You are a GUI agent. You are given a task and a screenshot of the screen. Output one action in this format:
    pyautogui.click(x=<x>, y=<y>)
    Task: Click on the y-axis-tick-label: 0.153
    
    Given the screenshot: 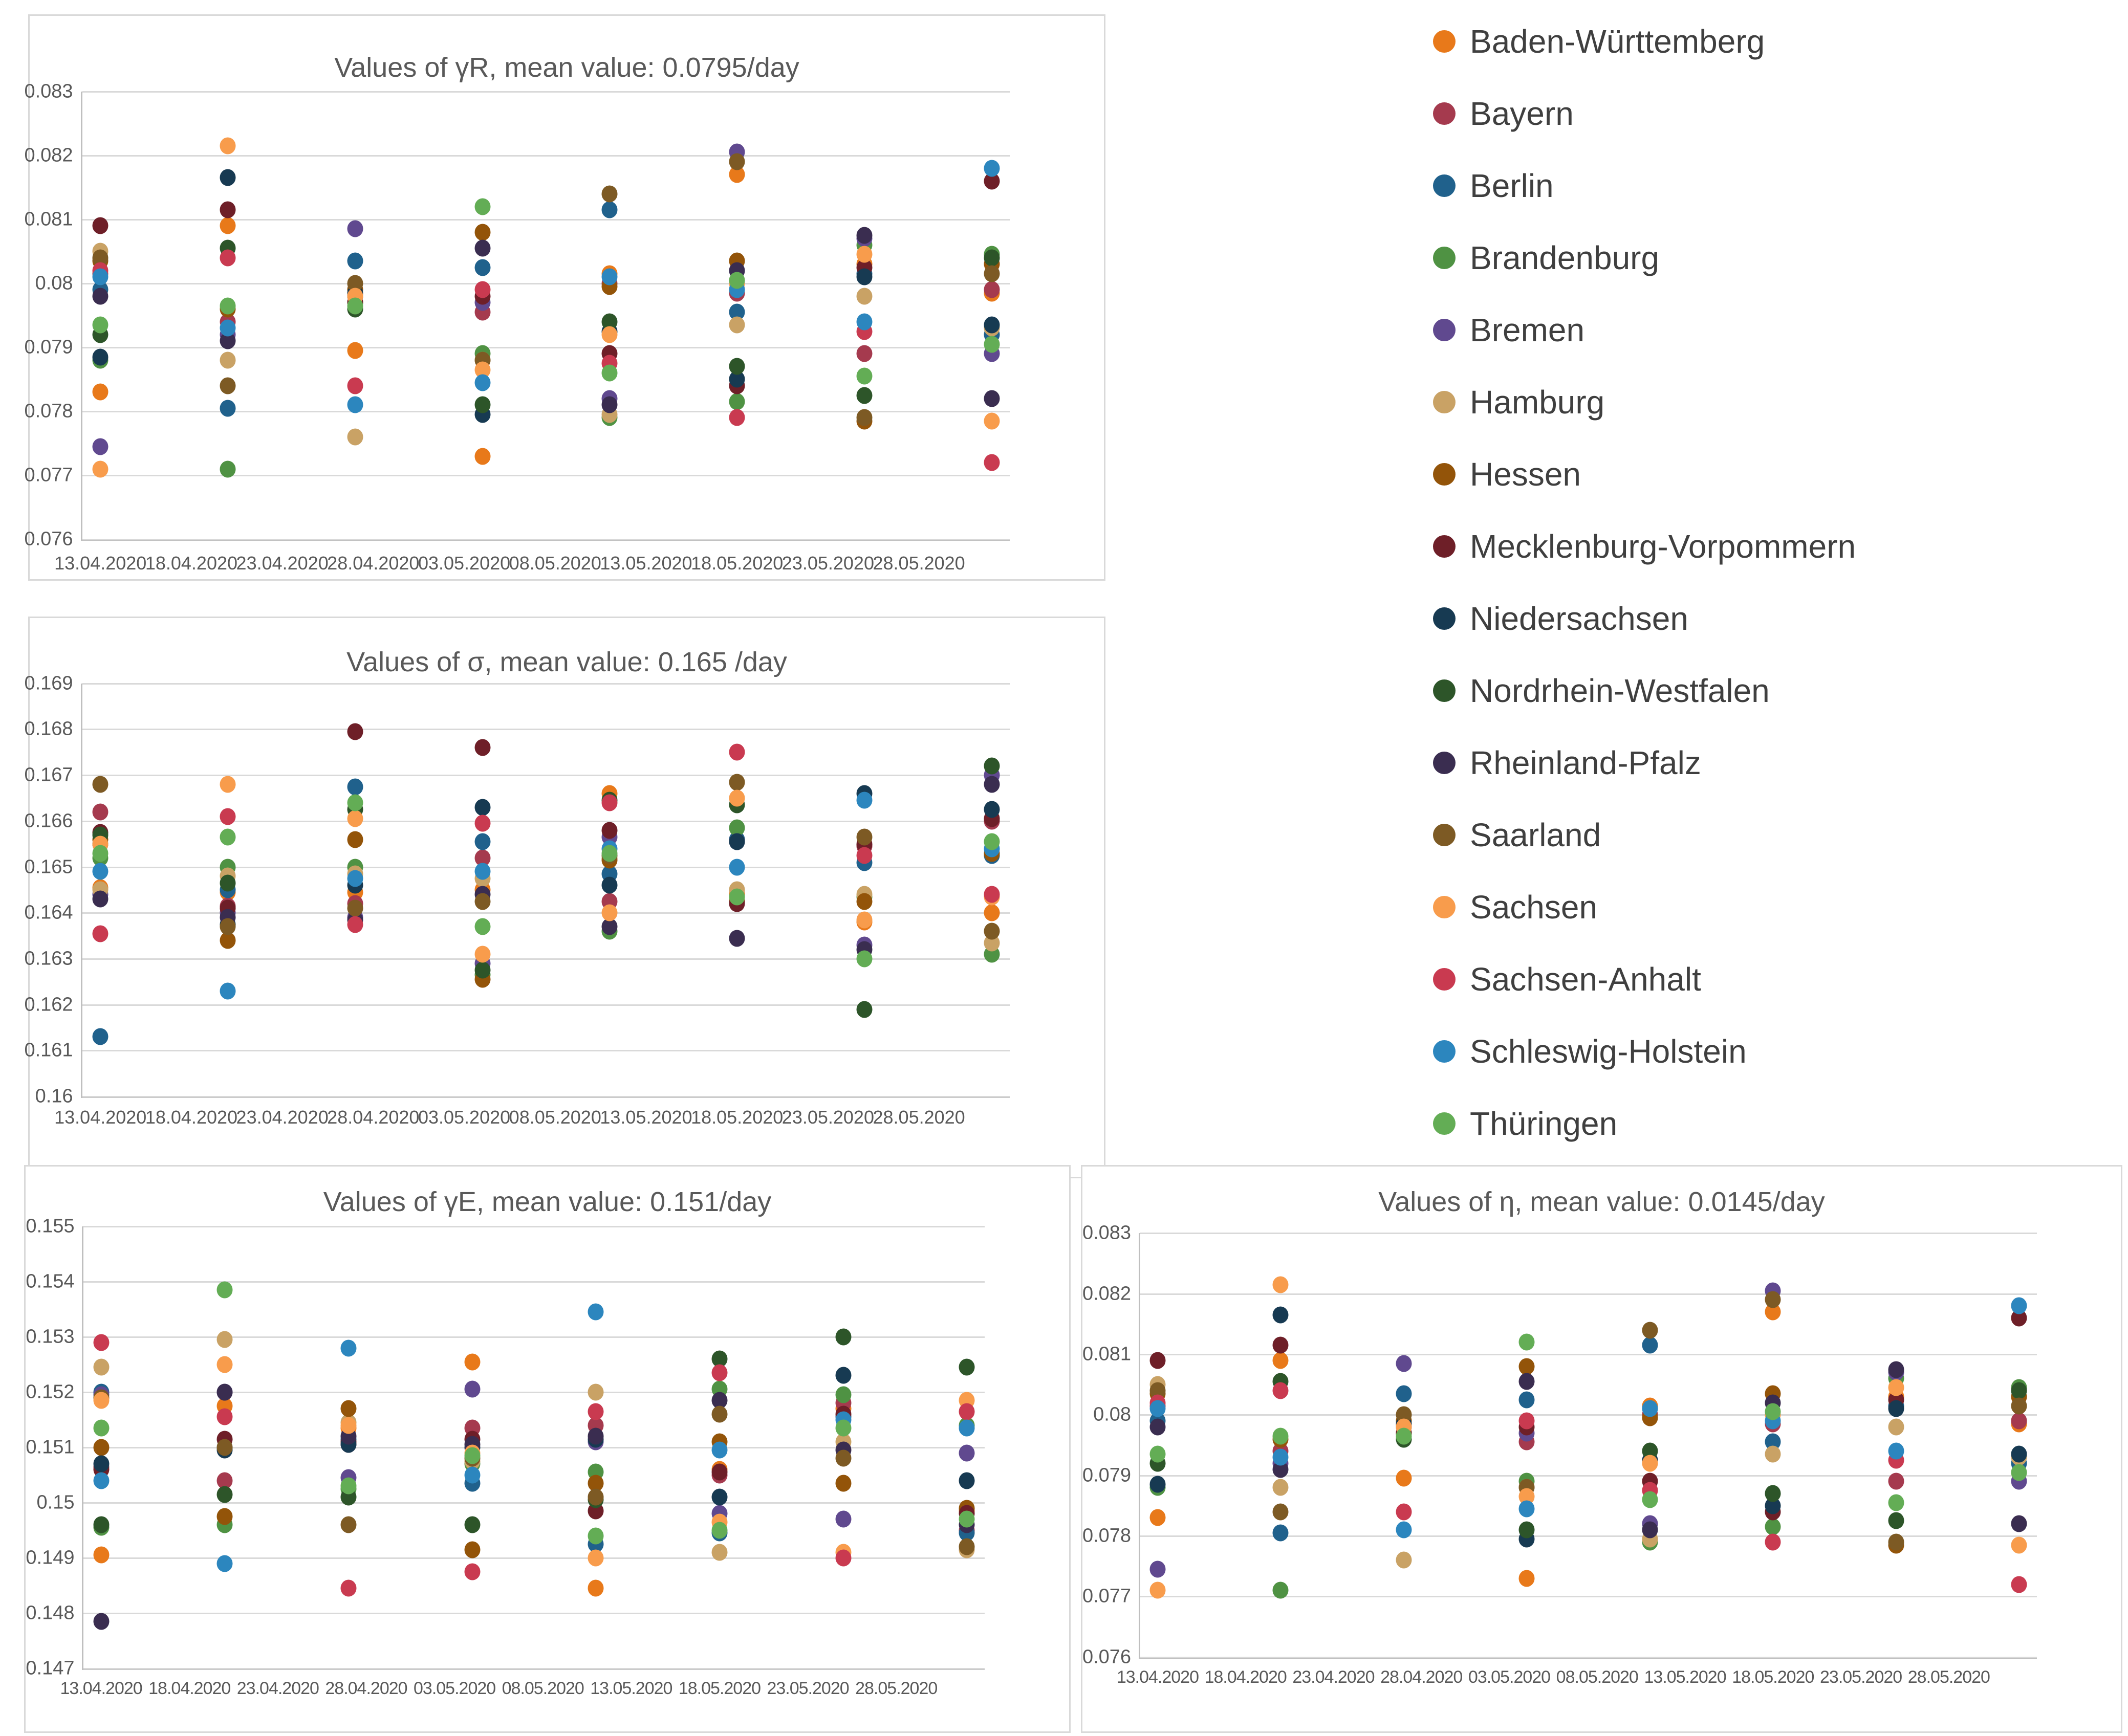 What is the action you would take?
    pyautogui.click(x=51, y=1337)
    